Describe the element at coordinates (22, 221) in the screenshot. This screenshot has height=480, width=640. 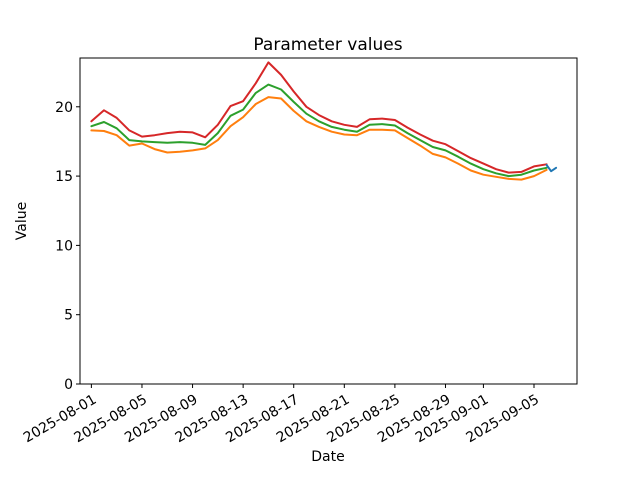
I see `y-axis-label: Value` at that location.